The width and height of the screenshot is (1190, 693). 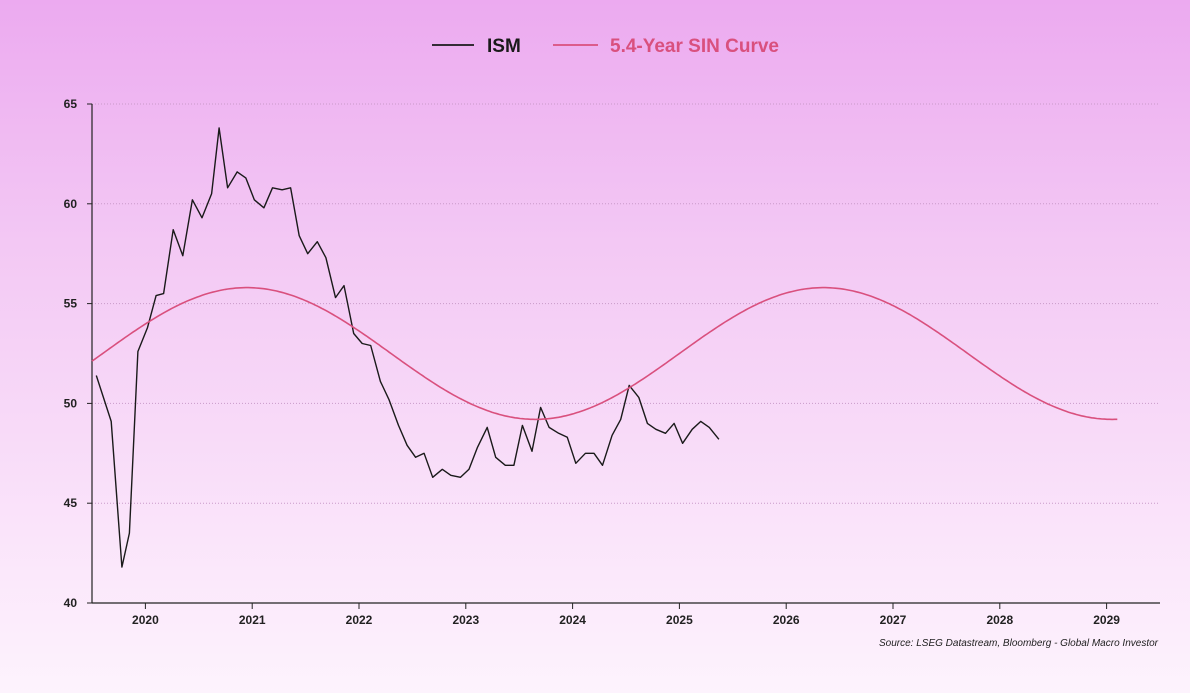 I want to click on y-tick-label: 60, so click(x=71, y=204).